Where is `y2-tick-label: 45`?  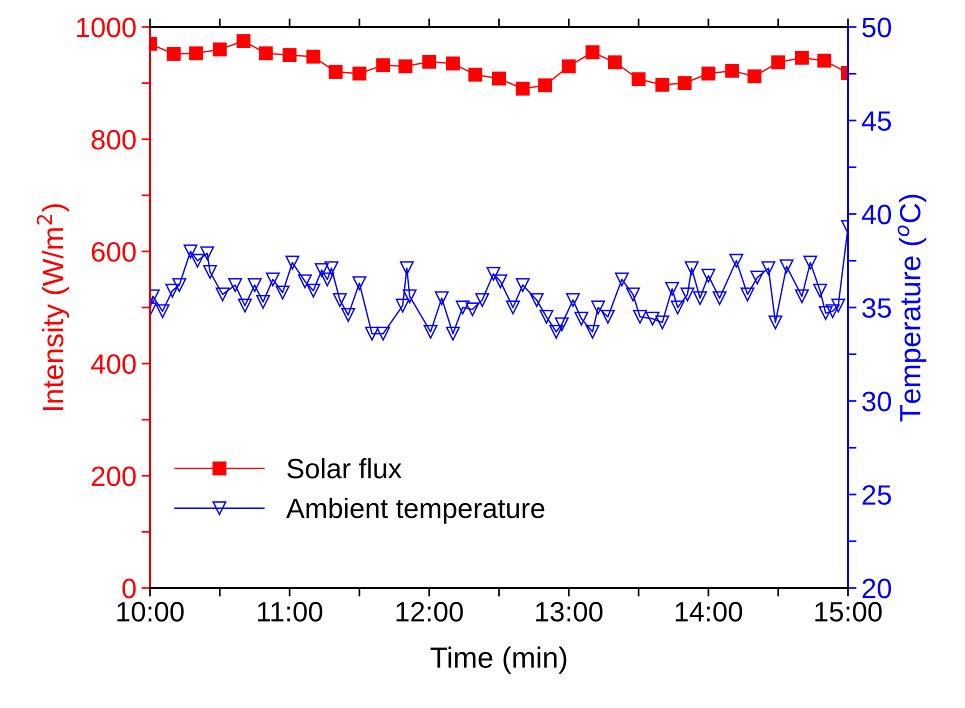
y2-tick-label: 45 is located at coordinates (876, 121).